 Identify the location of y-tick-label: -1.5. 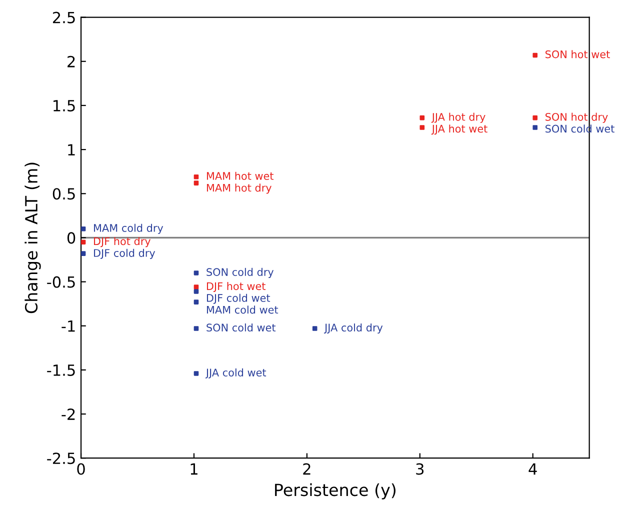
(61, 370).